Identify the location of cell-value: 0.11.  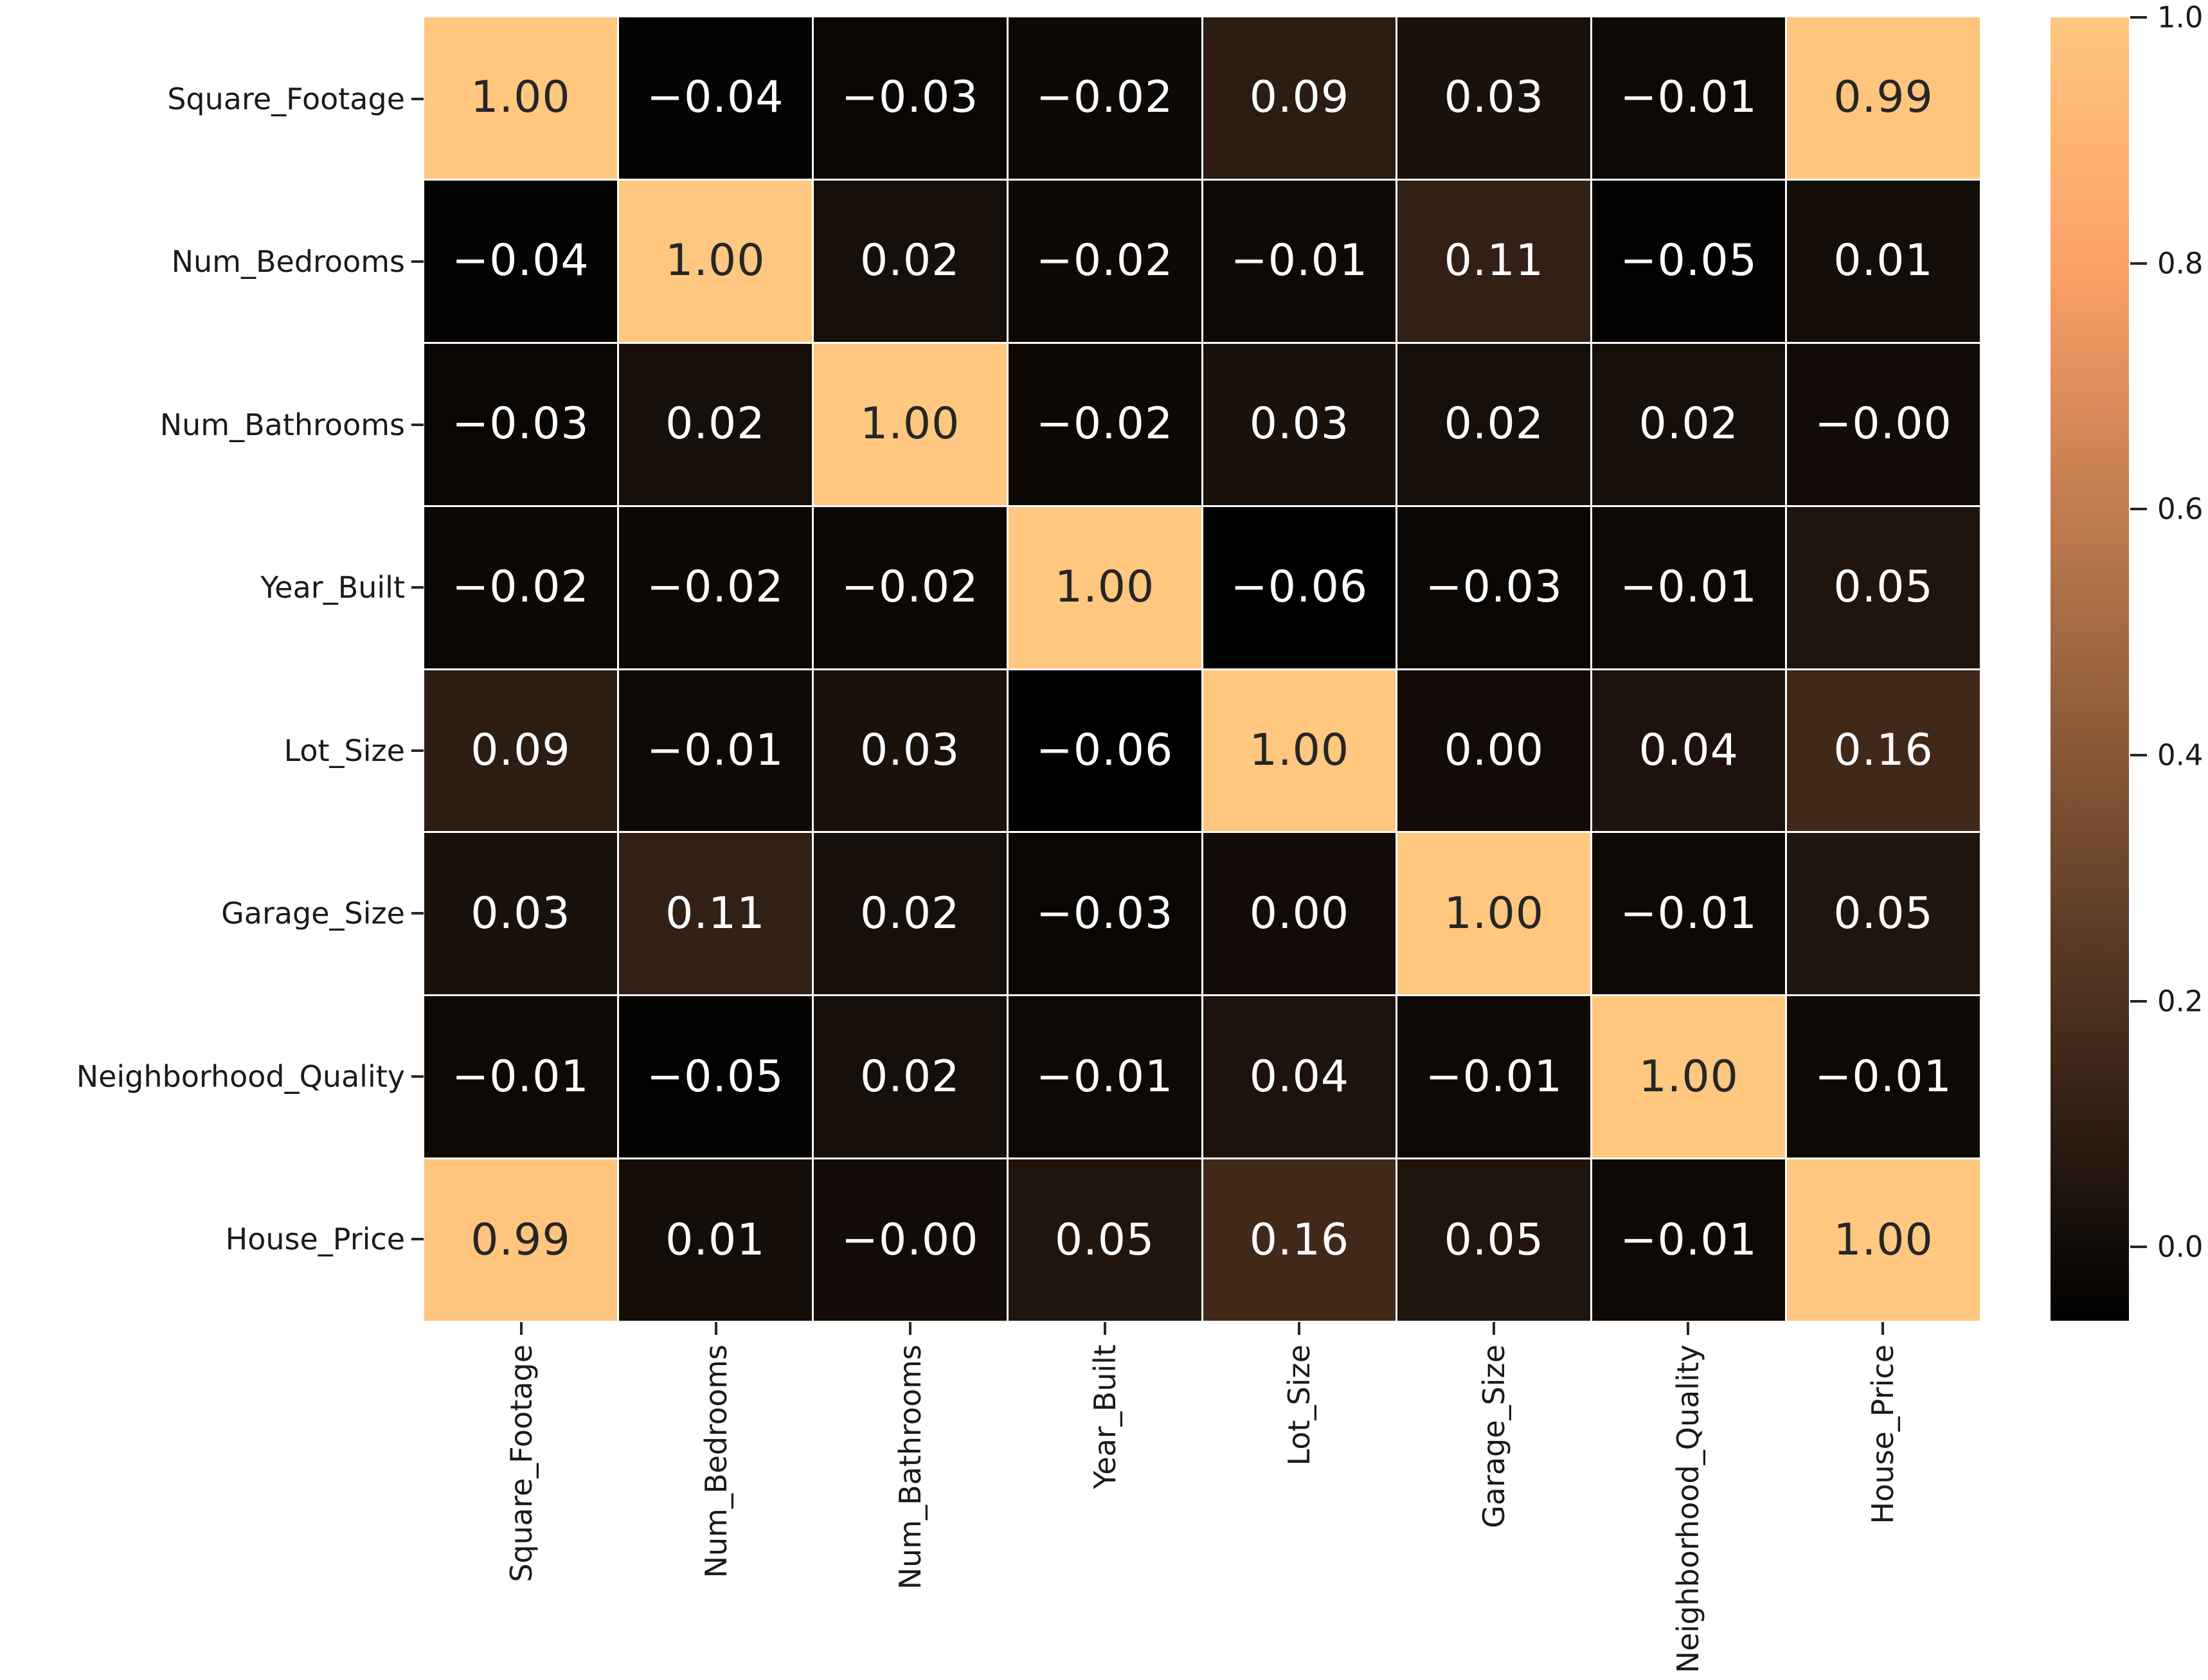
(715, 913).